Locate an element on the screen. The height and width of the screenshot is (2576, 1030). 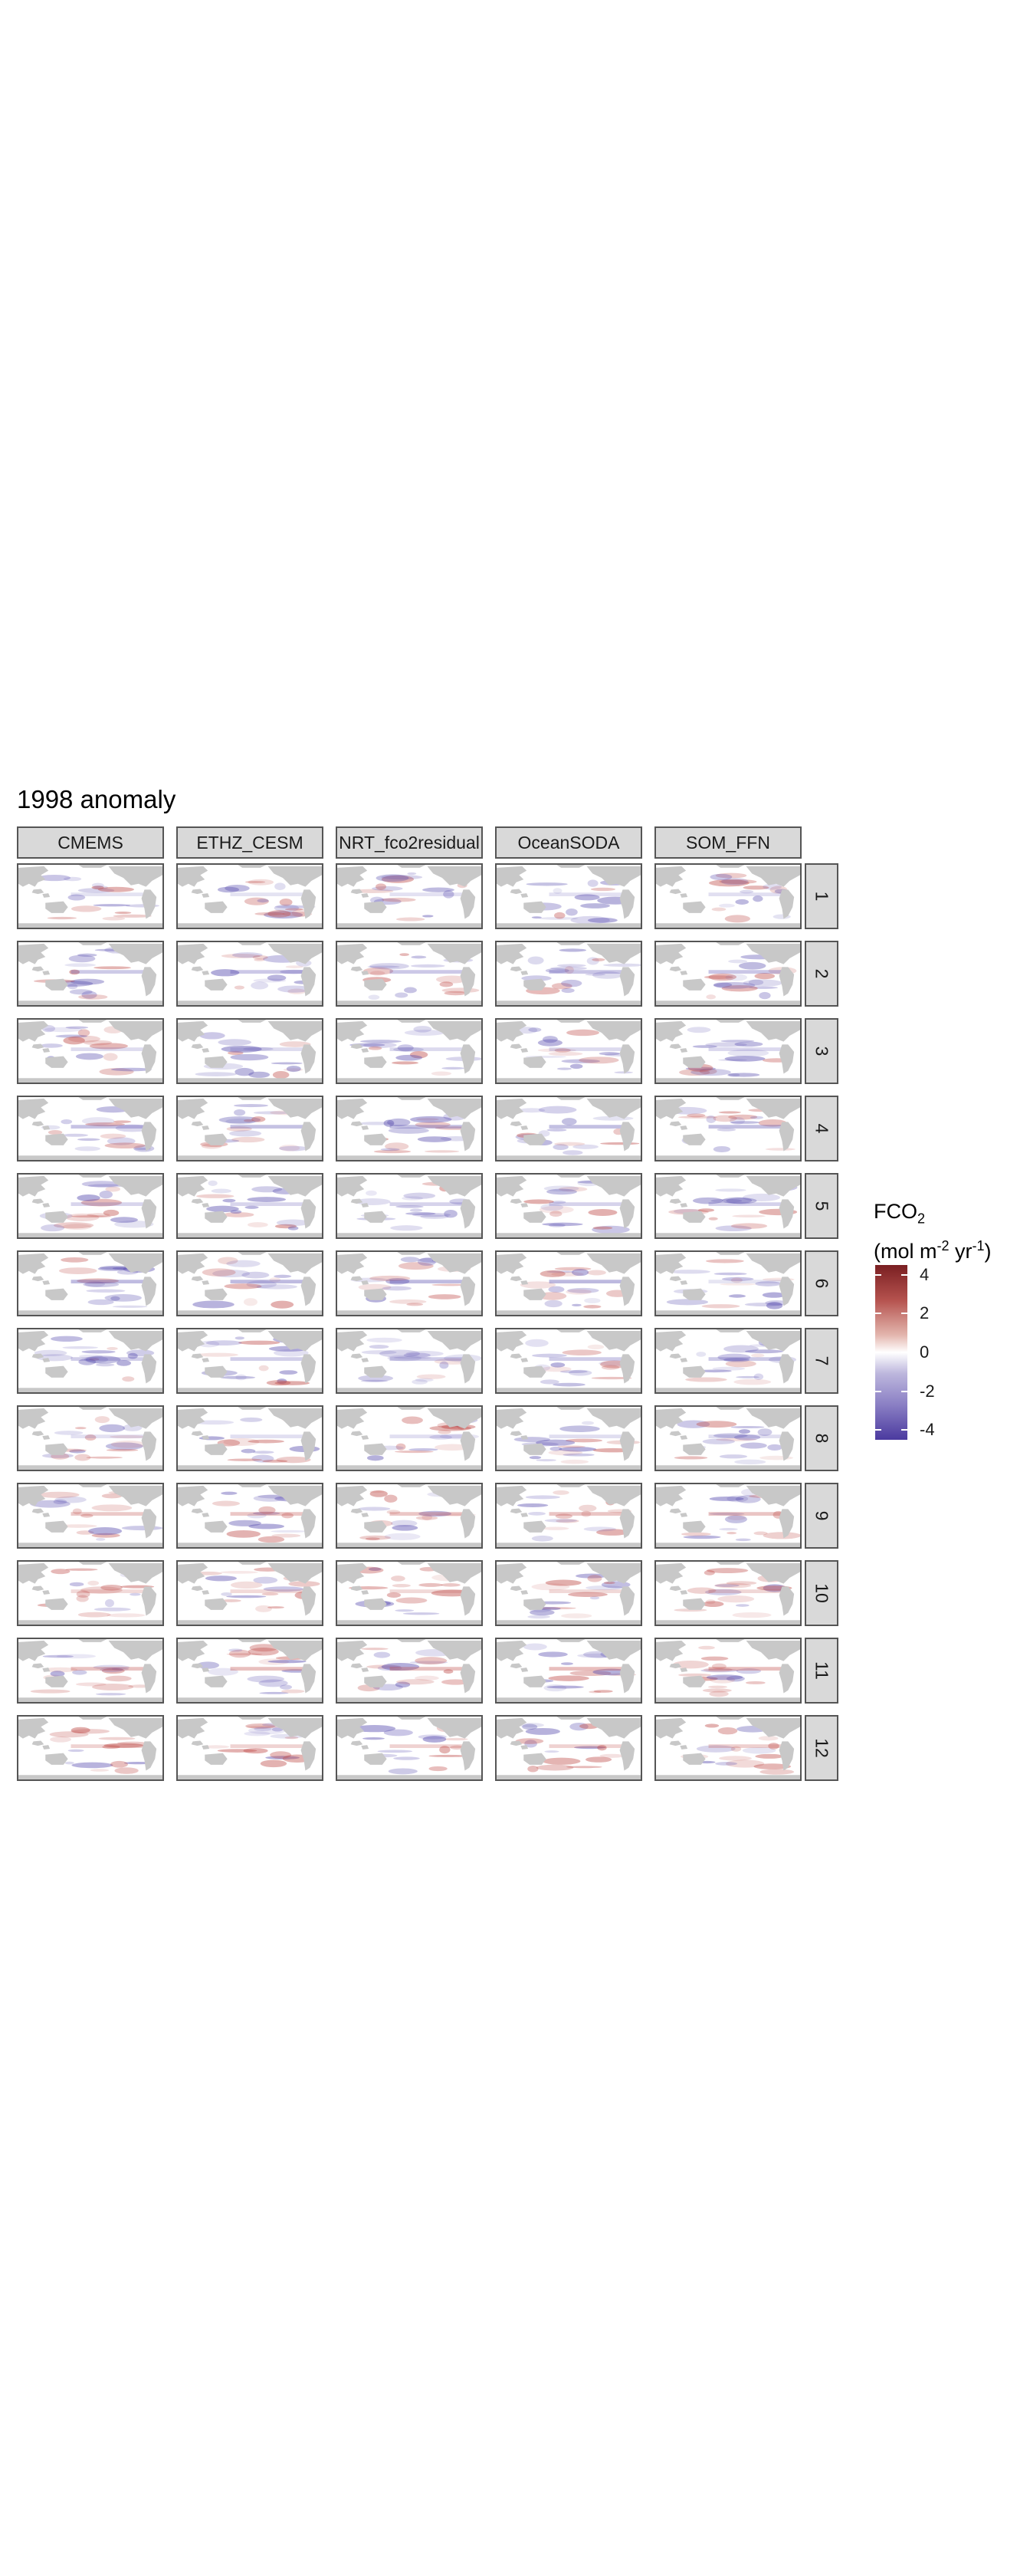
colorbar-tick-label: -4 is located at coordinates (928, 1430).